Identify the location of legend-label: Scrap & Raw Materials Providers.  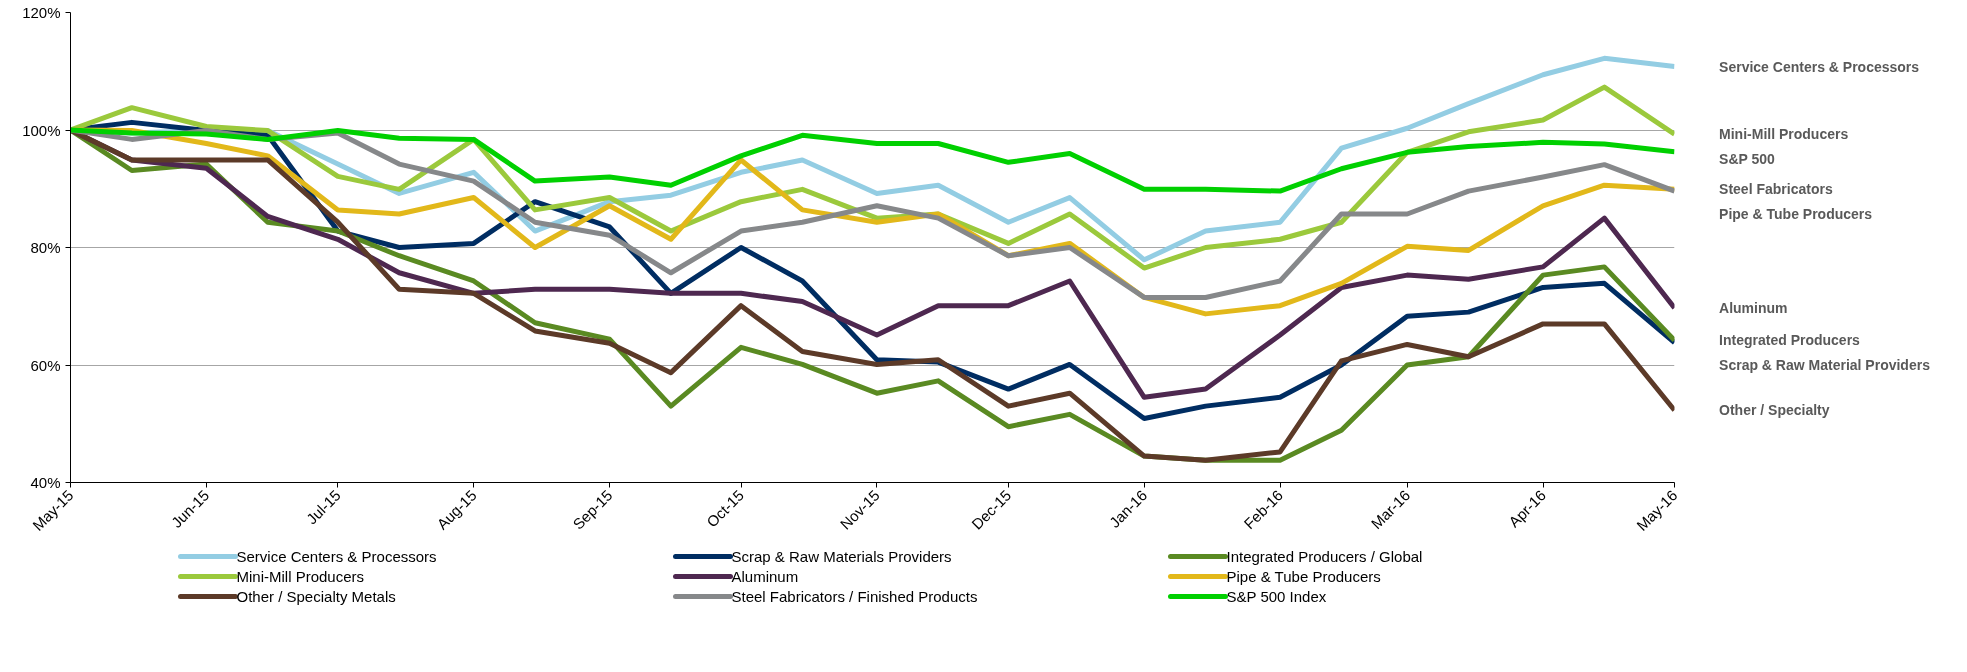
(841, 556).